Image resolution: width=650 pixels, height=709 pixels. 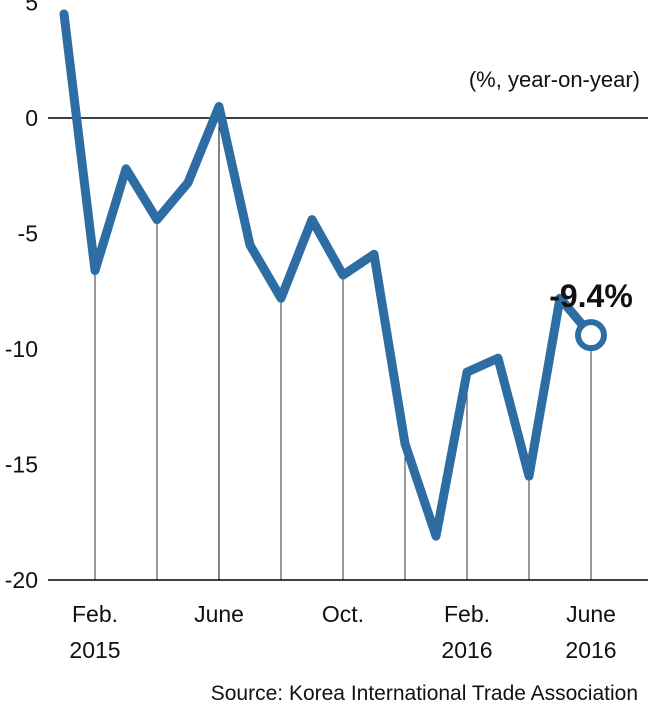 What do you see at coordinates (28, 234) in the screenshot?
I see `y-tick-label: -5` at bounding box center [28, 234].